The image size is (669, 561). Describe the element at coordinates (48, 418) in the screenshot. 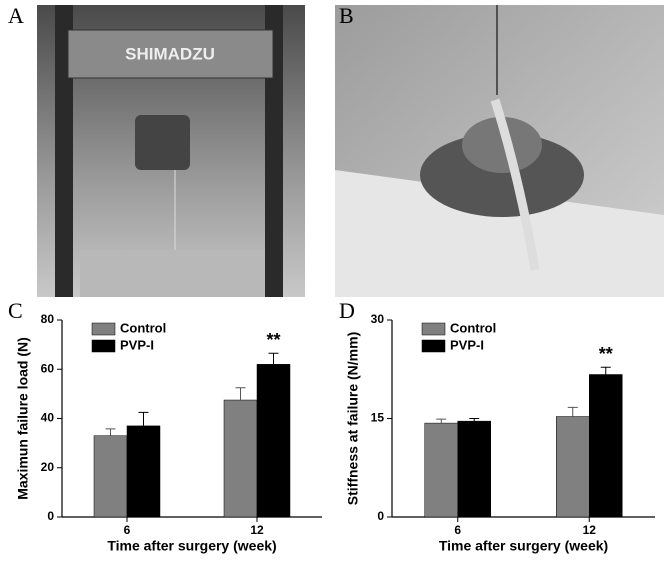

I see `y-tick-label: 40` at that location.